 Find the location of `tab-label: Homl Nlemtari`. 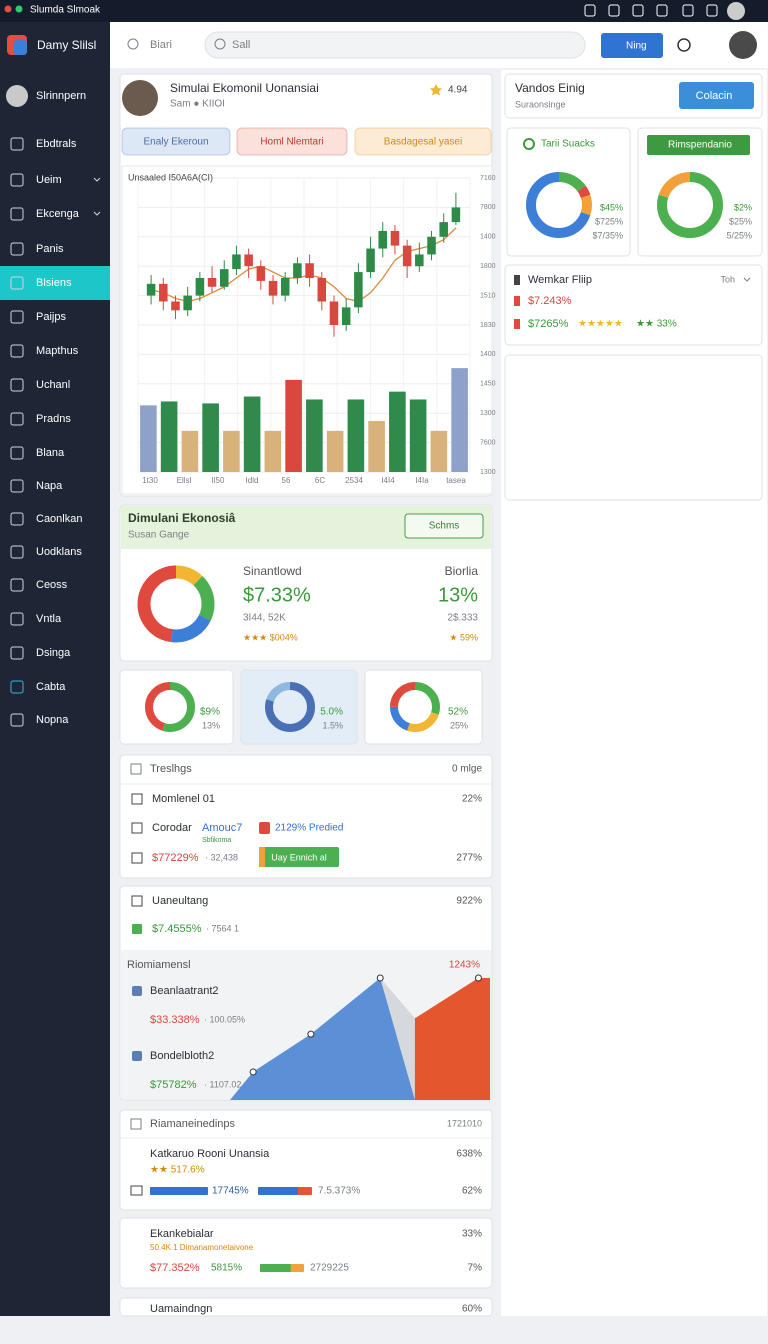

tab-label: Homl Nlemtari is located at coordinates (291, 142).